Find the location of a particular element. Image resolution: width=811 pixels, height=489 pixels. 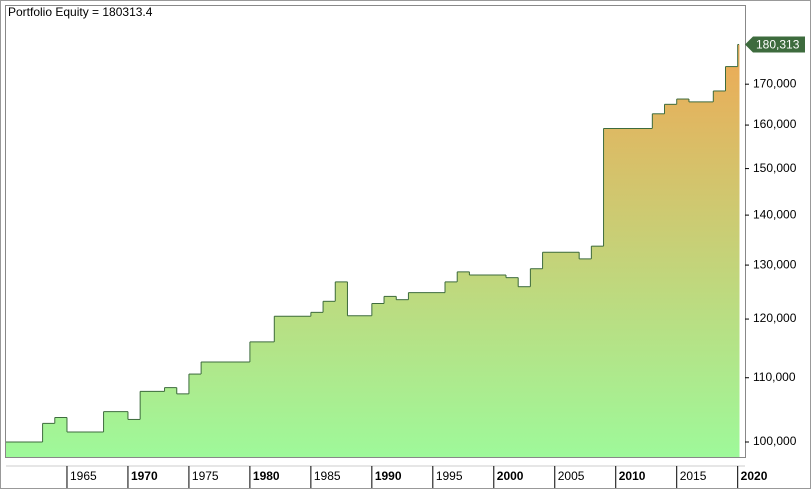

value-label: 180,313 is located at coordinates (778, 45).